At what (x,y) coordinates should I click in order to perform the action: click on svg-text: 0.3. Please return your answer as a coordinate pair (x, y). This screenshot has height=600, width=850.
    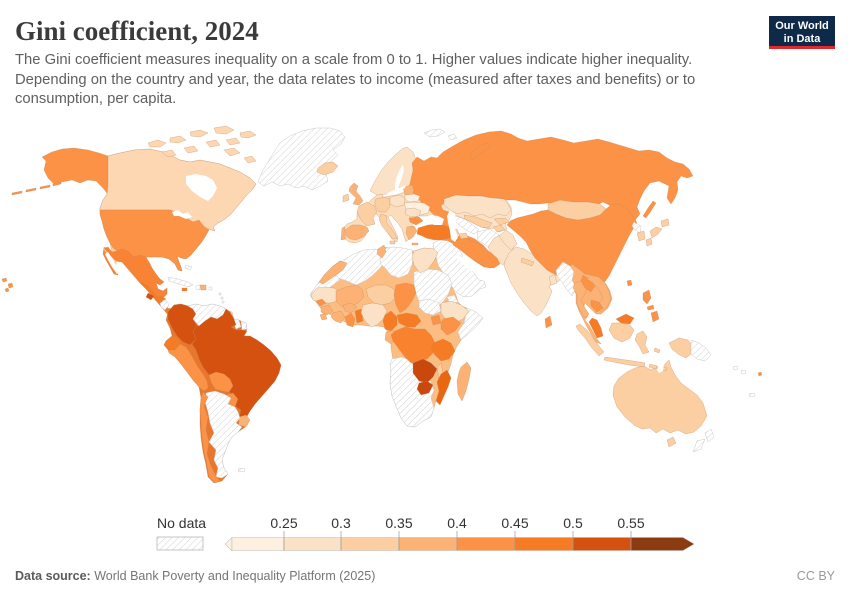
    Looking at the image, I should click on (341, 523).